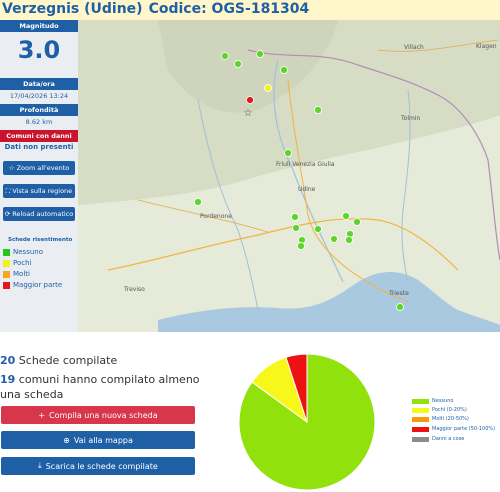 The height and width of the screenshot is (492, 500). Describe the element at coordinates (100, 387) in the screenshot. I see `comuni-text: comuni hanno compilato almeno una scheda` at that location.